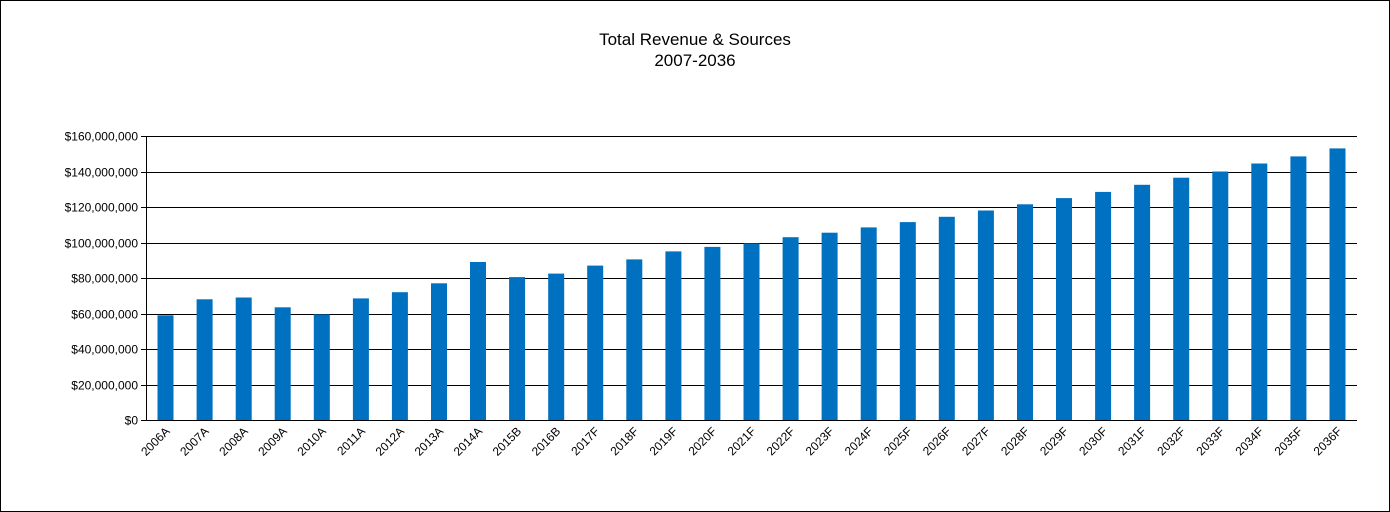 The image size is (1390, 512). I want to click on x-tick-label: 2034F, so click(1249, 441).